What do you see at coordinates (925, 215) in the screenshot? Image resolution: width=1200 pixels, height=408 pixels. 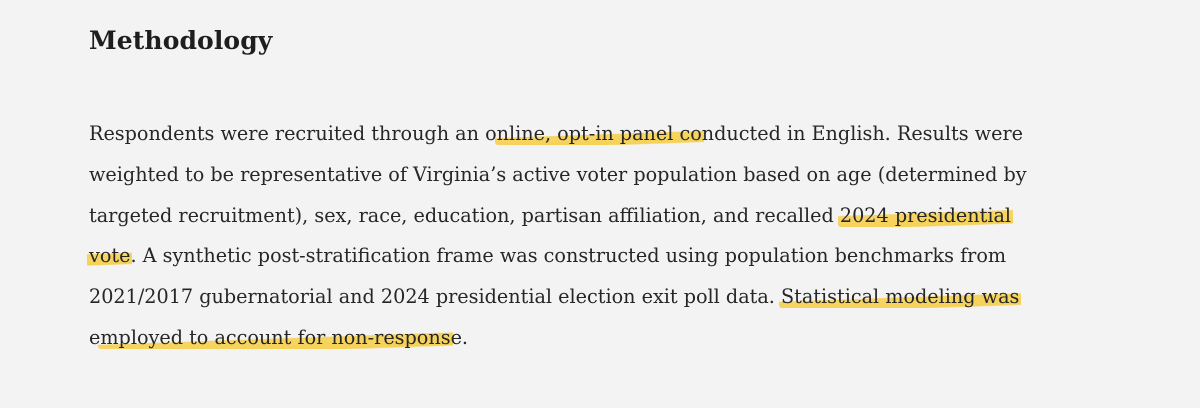 I see `highlighted-text: 2024 presidential` at bounding box center [925, 215].